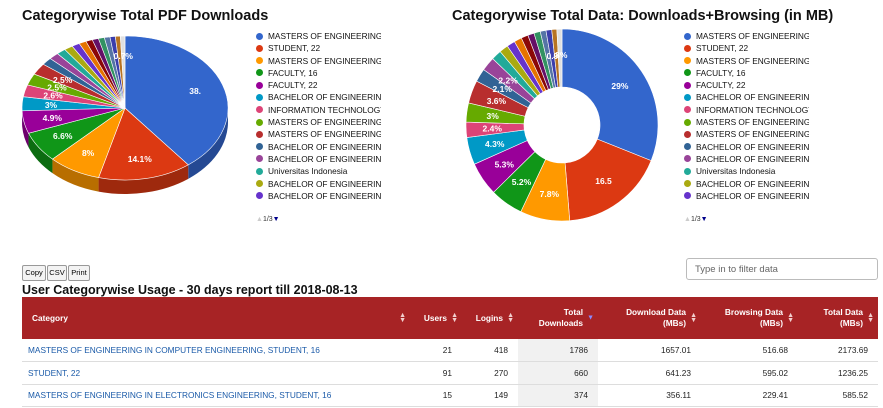 This screenshot has height=408, width=883. Describe the element at coordinates (51, 105) in the screenshot. I see `pie-slice-label: 3%` at that location.